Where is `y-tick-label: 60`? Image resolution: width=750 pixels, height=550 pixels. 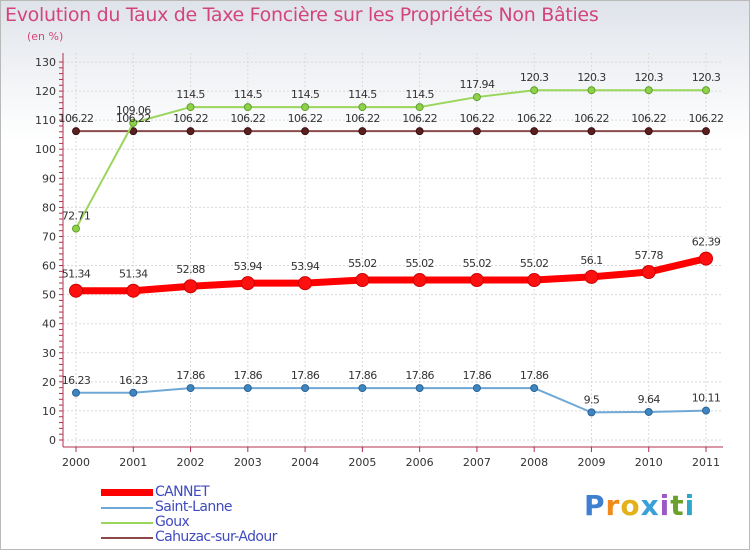
y-tick-label: 60 is located at coordinates (49, 266).